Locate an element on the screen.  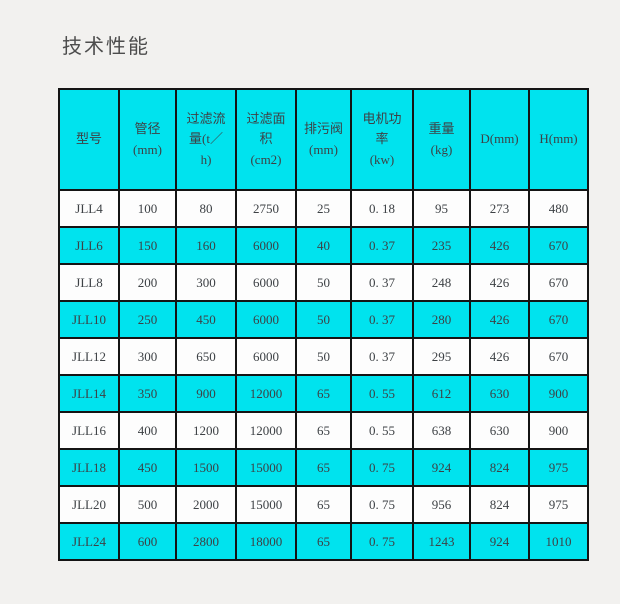
table-cell: 638 is located at coordinates (441, 430).